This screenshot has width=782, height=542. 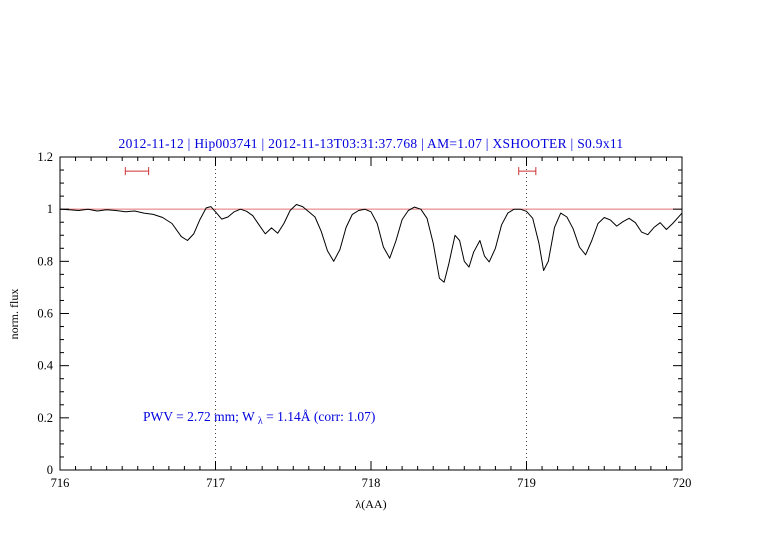 What do you see at coordinates (14, 314) in the screenshot?
I see `y-axis-label: norm. flux` at bounding box center [14, 314].